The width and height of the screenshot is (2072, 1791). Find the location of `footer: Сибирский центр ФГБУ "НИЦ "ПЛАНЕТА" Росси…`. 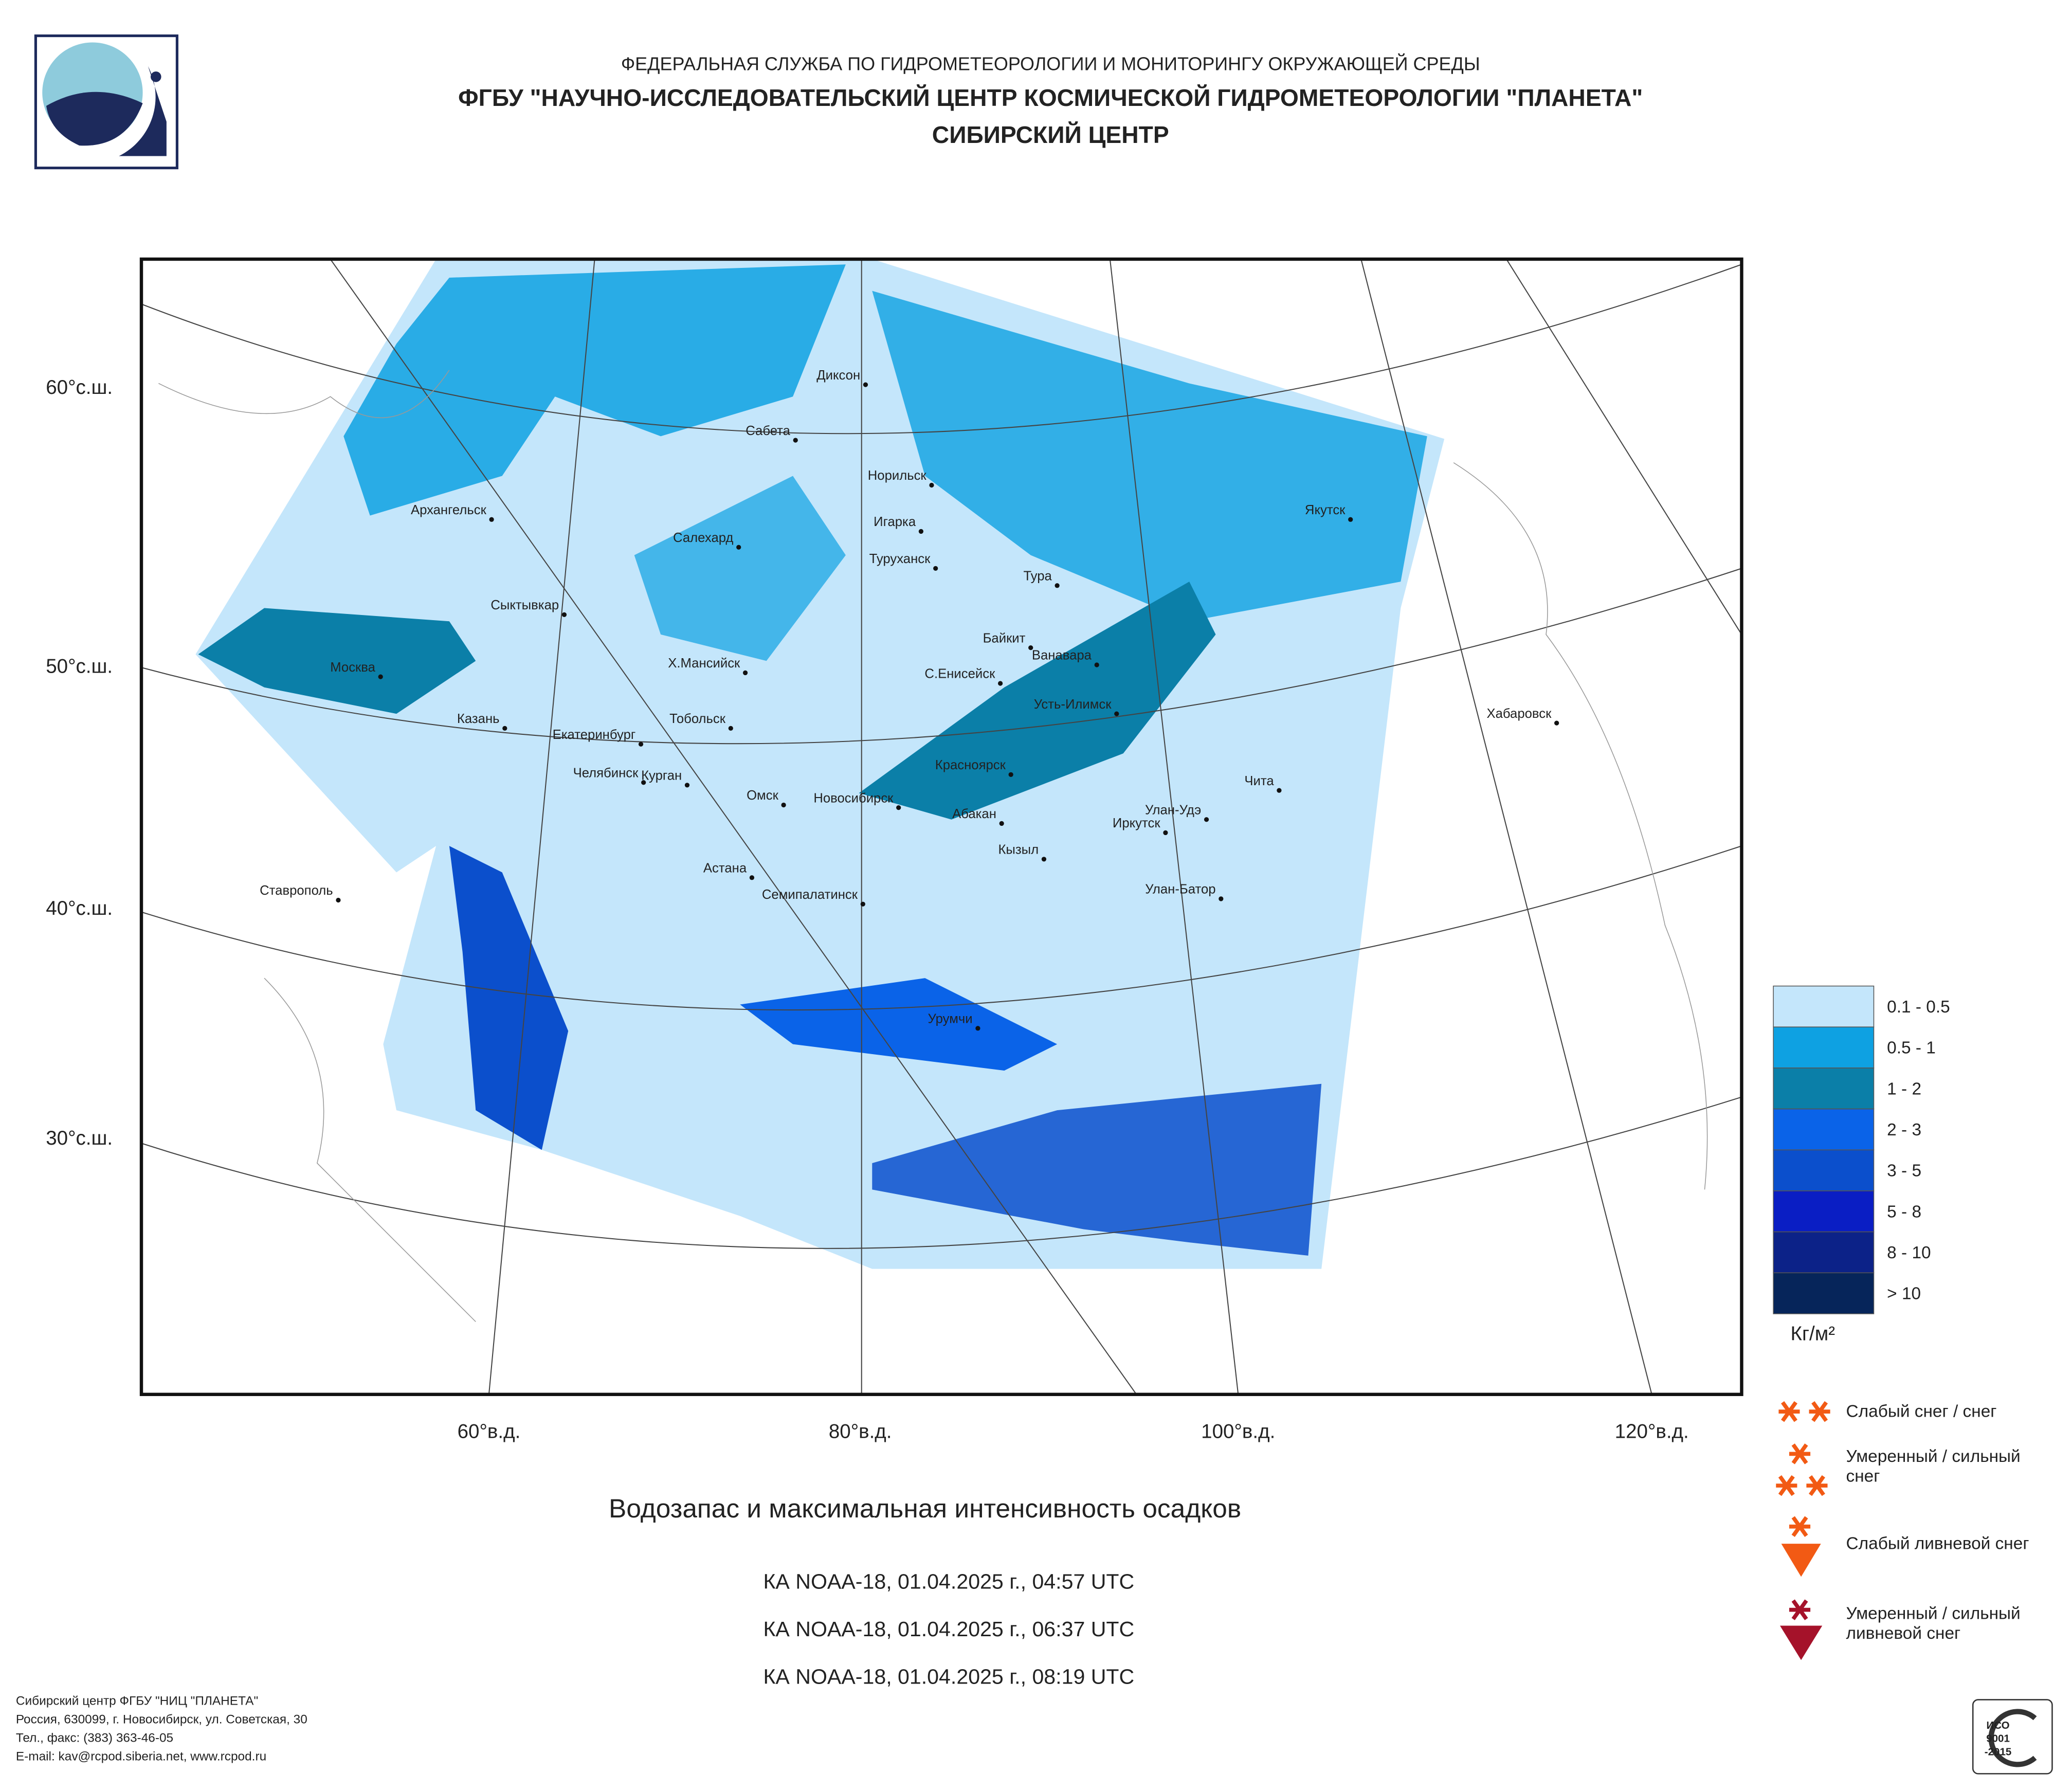

footer: Сибирский центр ФГБУ "НИЦ "ПЛАНЕТА" Росси… is located at coordinates (161, 1729).